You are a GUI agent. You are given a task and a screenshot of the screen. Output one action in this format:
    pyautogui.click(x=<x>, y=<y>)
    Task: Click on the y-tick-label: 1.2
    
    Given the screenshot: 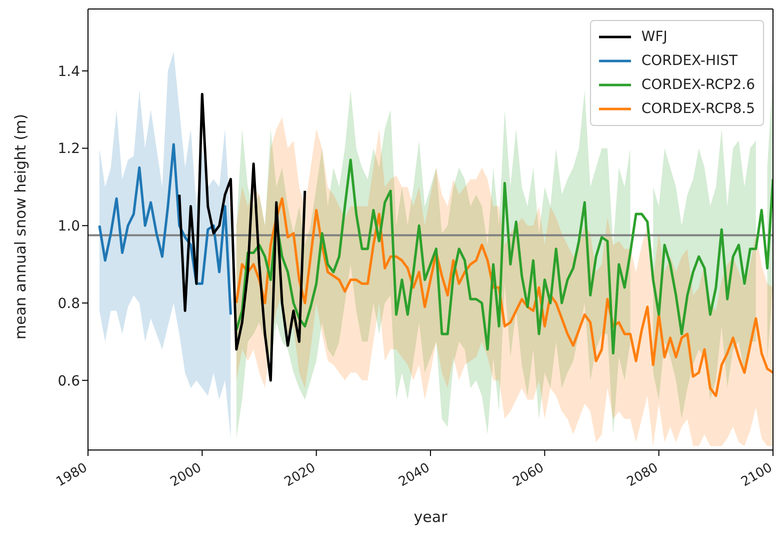 What is the action you would take?
    pyautogui.click(x=69, y=149)
    